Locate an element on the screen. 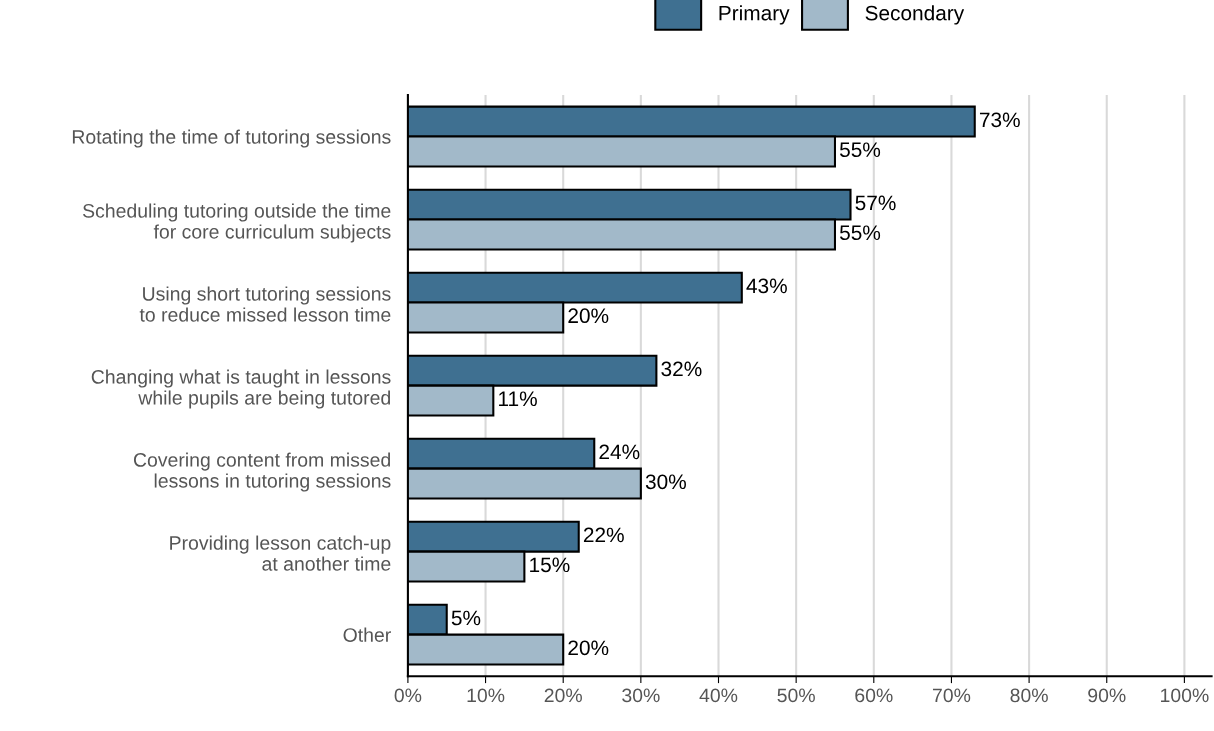  y-tick-label: Providing lesson catch-up at another time is located at coordinates (280, 553).